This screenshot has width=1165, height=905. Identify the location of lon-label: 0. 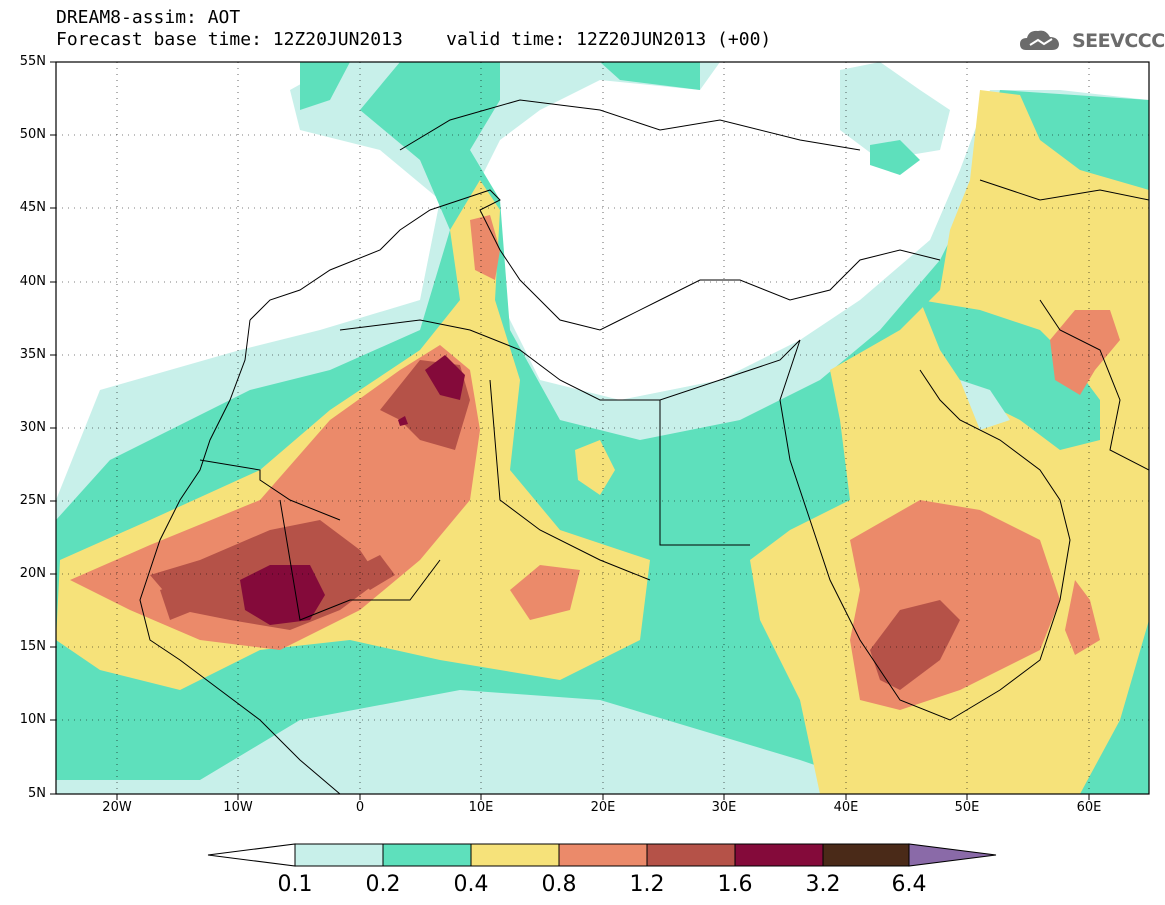
(360, 807).